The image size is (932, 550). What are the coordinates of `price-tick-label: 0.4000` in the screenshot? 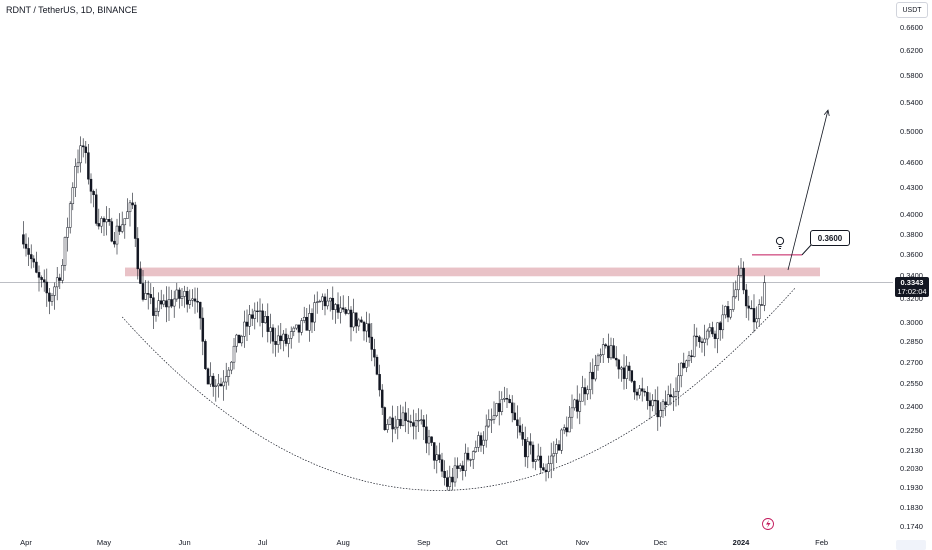 It's located at (911, 215).